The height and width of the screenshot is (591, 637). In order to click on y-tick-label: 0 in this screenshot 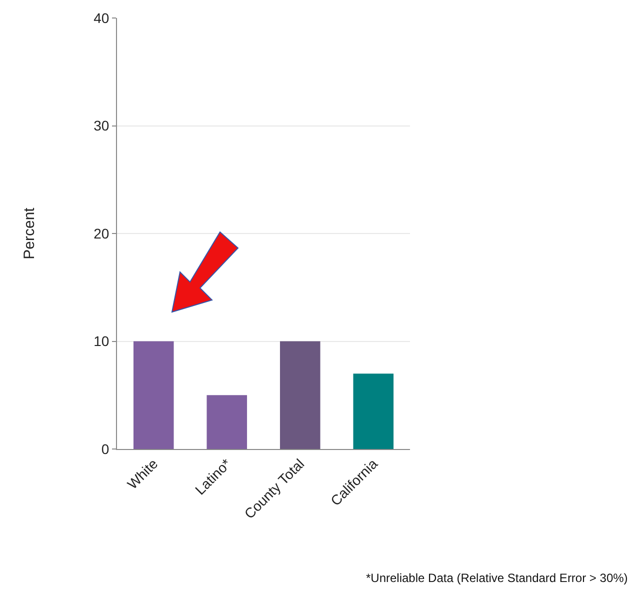, I will do `click(105, 448)`.